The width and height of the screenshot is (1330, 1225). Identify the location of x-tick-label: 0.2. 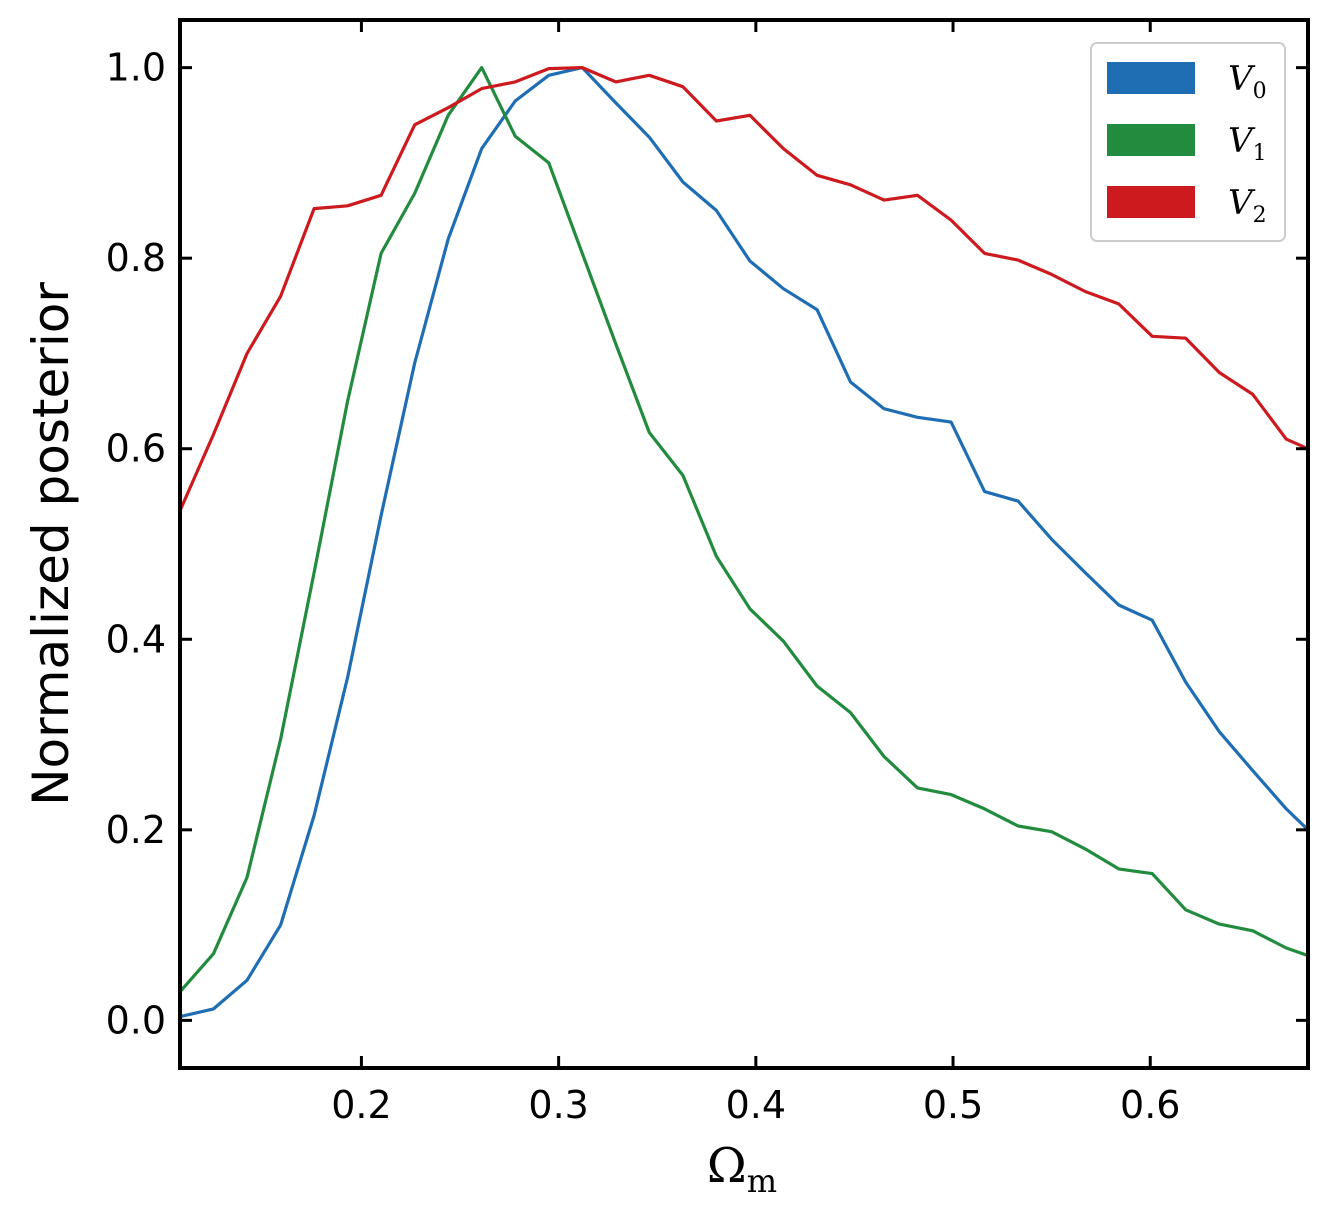
(361, 1105).